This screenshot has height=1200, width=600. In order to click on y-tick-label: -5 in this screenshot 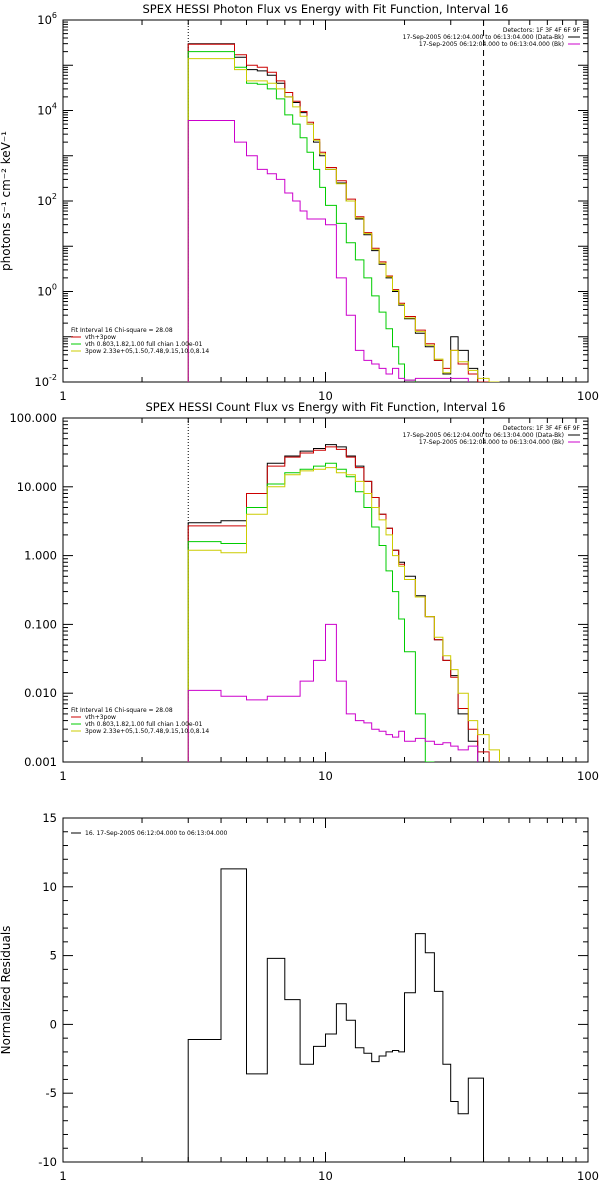, I will do `click(51, 1093)`.